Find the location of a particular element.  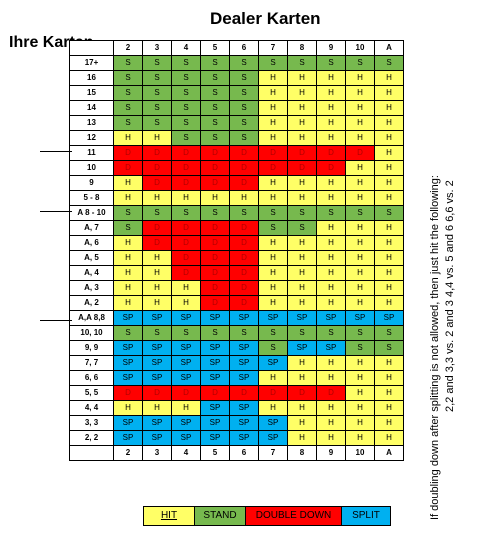

legend-hit: HIT is located at coordinates (169, 516).